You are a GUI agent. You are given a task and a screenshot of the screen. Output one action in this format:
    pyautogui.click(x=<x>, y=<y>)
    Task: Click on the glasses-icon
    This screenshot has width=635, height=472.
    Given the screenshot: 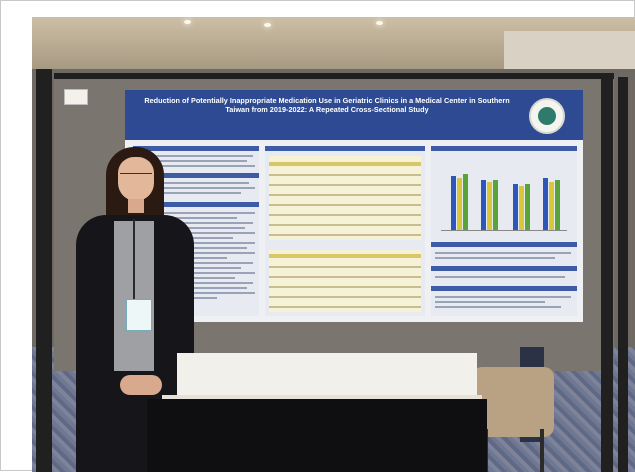 What is the action you would take?
    pyautogui.click(x=136, y=177)
    